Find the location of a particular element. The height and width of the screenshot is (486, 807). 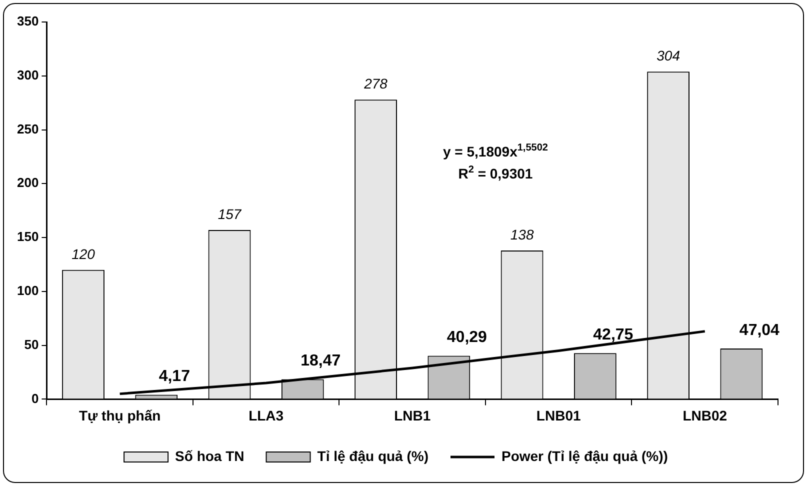

y-tick-label: 100 is located at coordinates (27, 290).